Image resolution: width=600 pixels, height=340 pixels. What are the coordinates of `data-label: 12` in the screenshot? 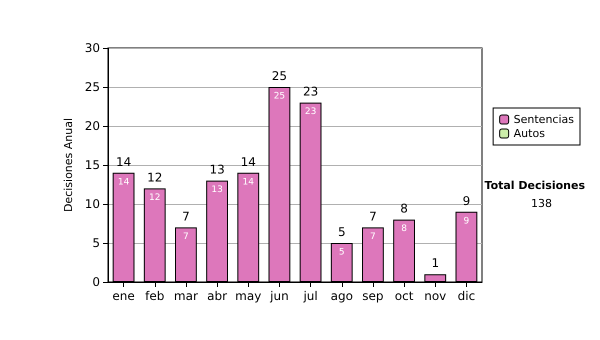 It's located at (154, 197).